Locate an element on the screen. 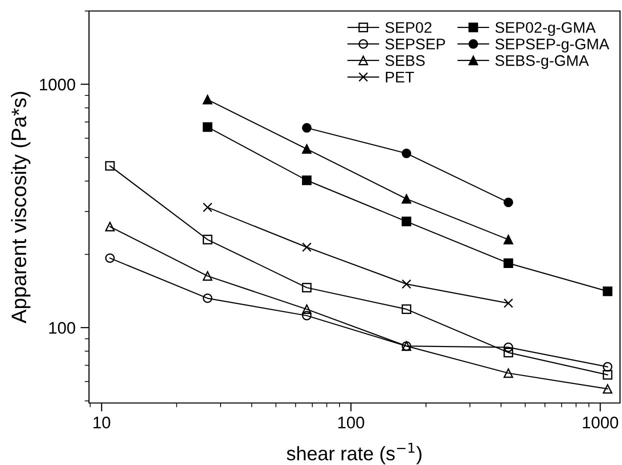 The image size is (622, 465). x-tick-label: 10 is located at coordinates (102, 422).